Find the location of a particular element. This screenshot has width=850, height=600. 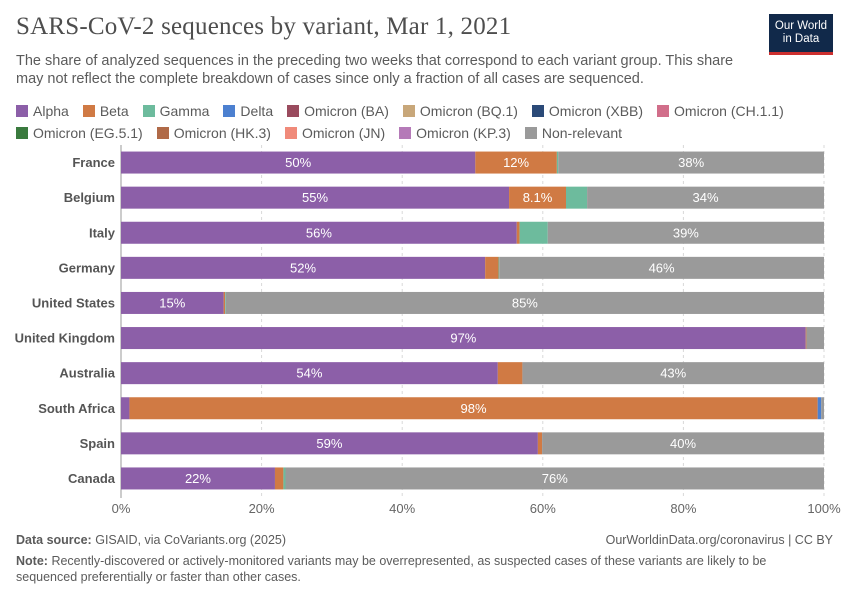

legend-item-alpha: Alpha is located at coordinates (42, 111).